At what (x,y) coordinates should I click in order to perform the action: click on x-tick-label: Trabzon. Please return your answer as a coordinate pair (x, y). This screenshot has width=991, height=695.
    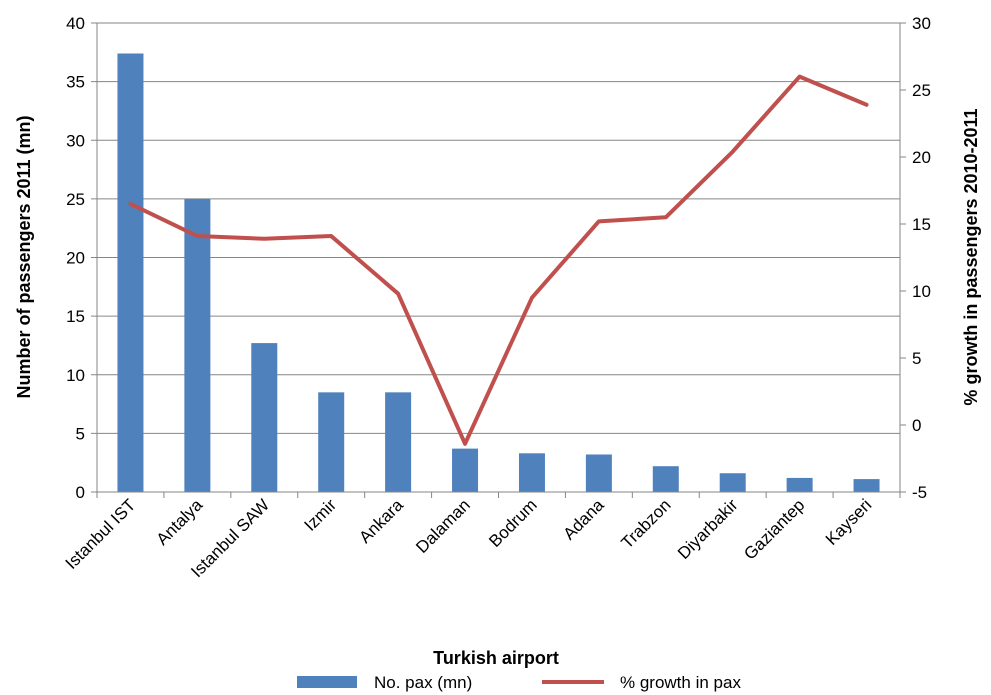
    Looking at the image, I should click on (646, 523).